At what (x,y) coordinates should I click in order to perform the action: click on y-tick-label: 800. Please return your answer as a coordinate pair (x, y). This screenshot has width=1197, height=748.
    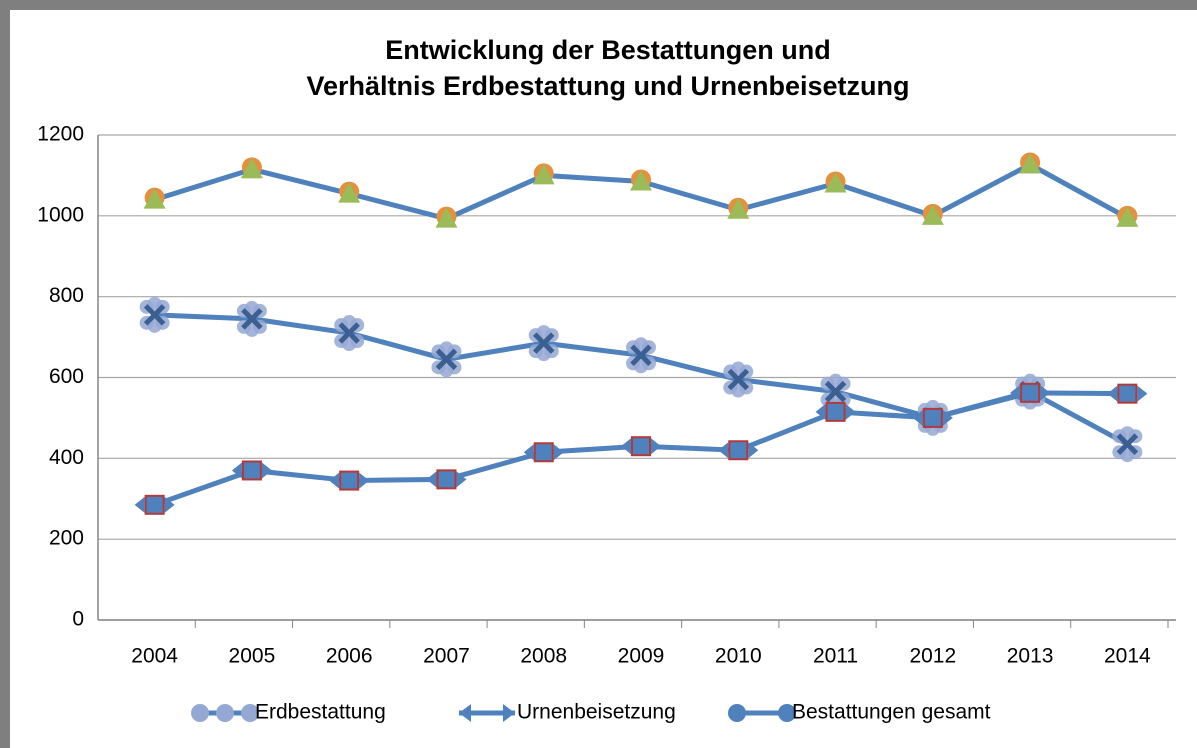
    Looking at the image, I should click on (66, 295).